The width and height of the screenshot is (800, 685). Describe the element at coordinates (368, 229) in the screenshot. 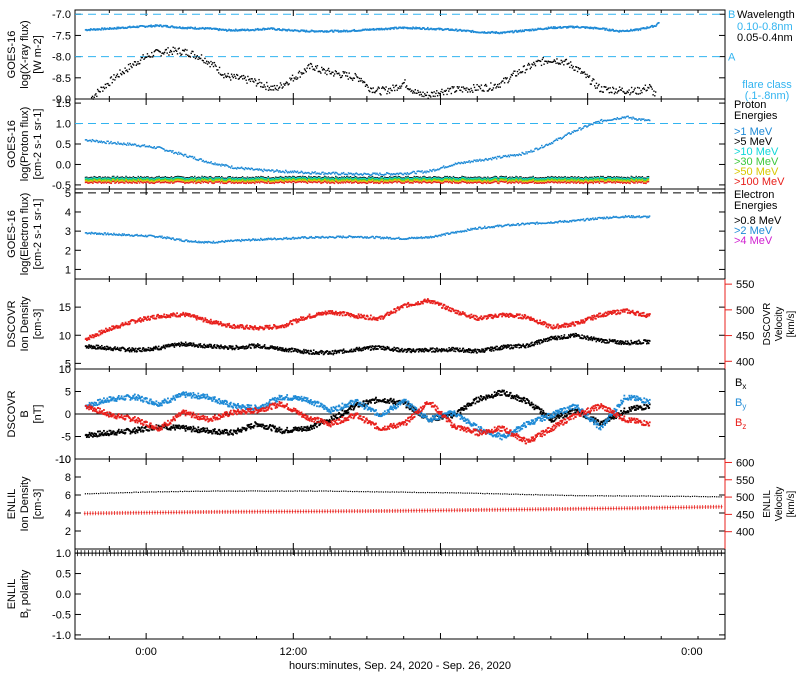

I see `electron-2mev-series` at that location.